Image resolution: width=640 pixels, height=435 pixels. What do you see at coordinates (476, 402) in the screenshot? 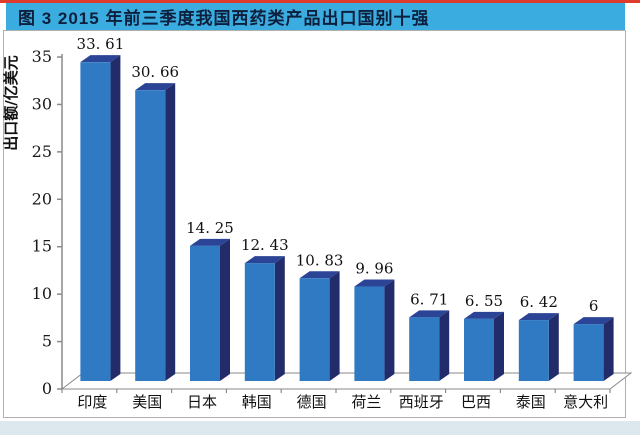
I see `x-category-label: 巴西` at bounding box center [476, 402].